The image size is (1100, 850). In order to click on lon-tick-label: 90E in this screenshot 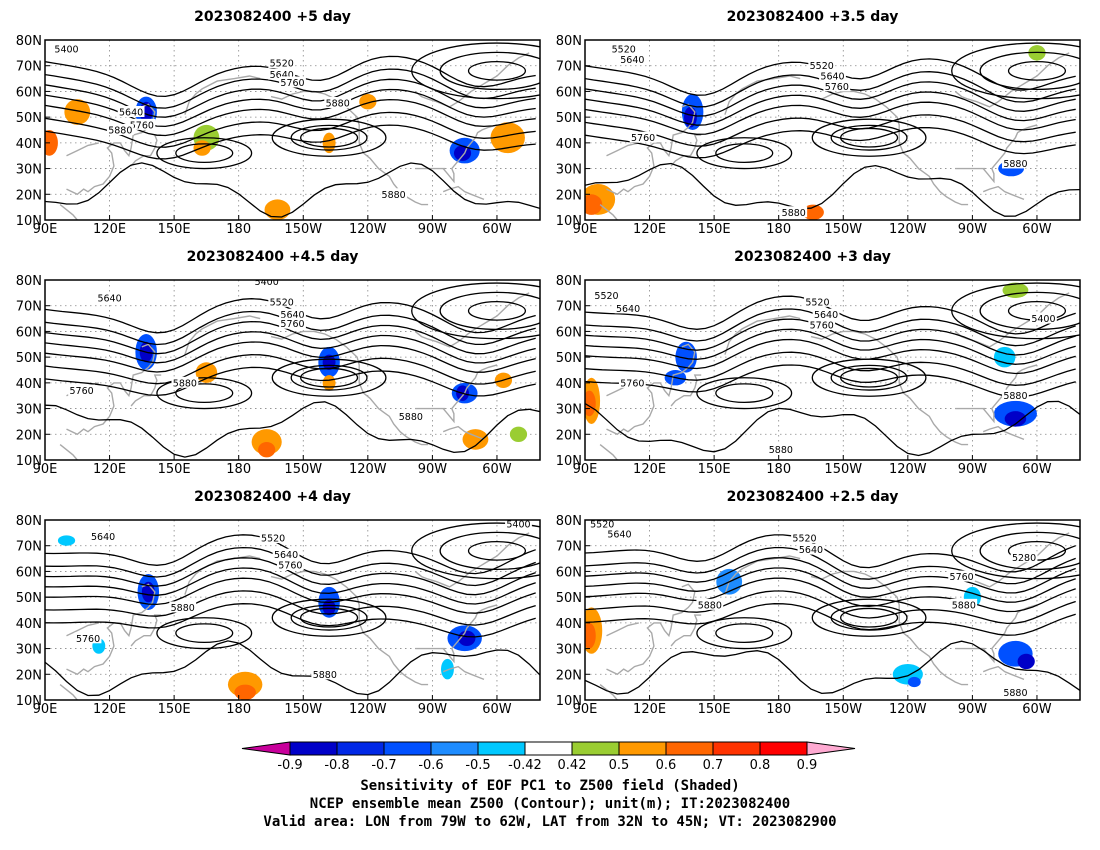, I will do `click(45, 469)`.